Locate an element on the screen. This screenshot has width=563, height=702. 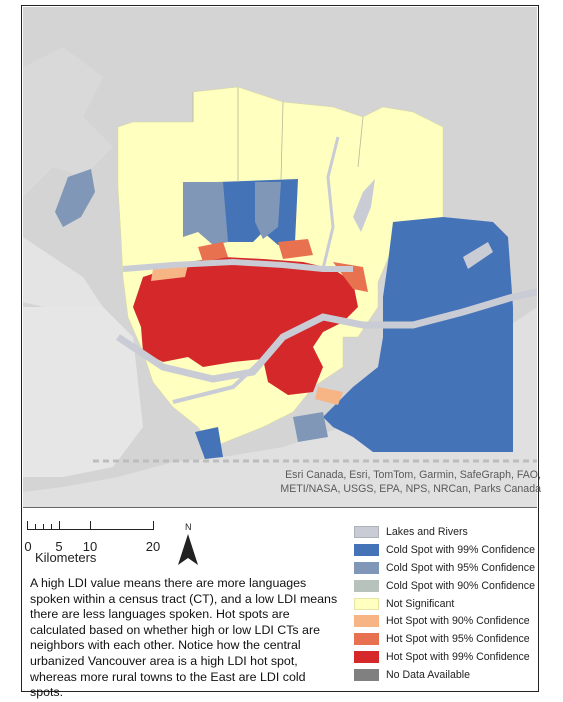
north-label: N is located at coordinates (188, 527).